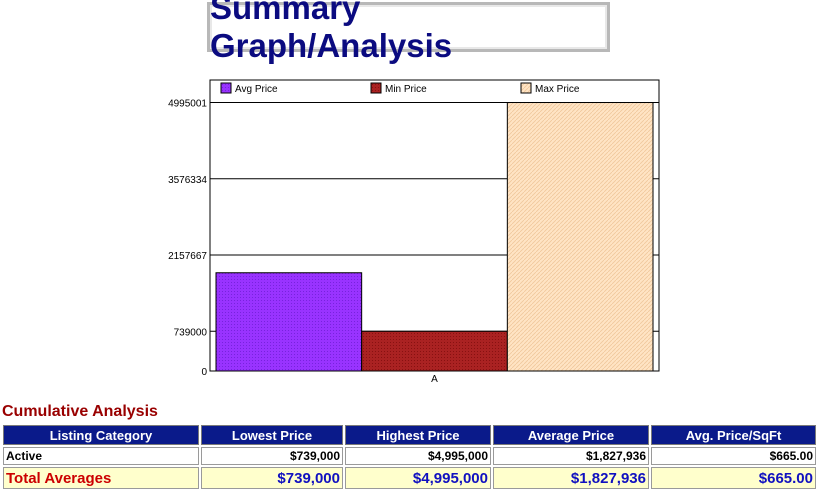 The image size is (818, 491). Describe the element at coordinates (272, 435) in the screenshot. I see `col-lowest-price: Lowest Price` at that location.